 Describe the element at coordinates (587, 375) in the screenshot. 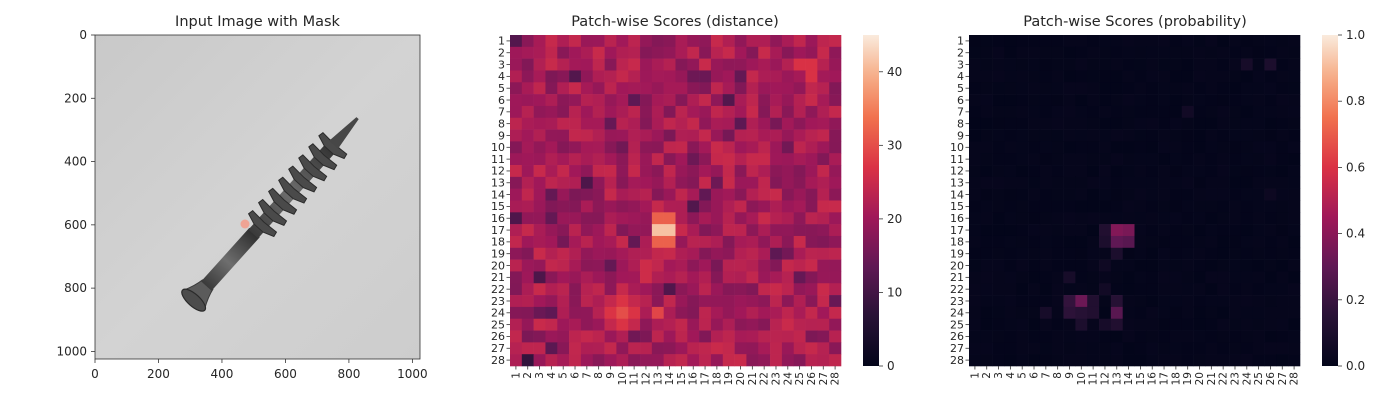

I see `distance-x-tick-label: 7` at that location.